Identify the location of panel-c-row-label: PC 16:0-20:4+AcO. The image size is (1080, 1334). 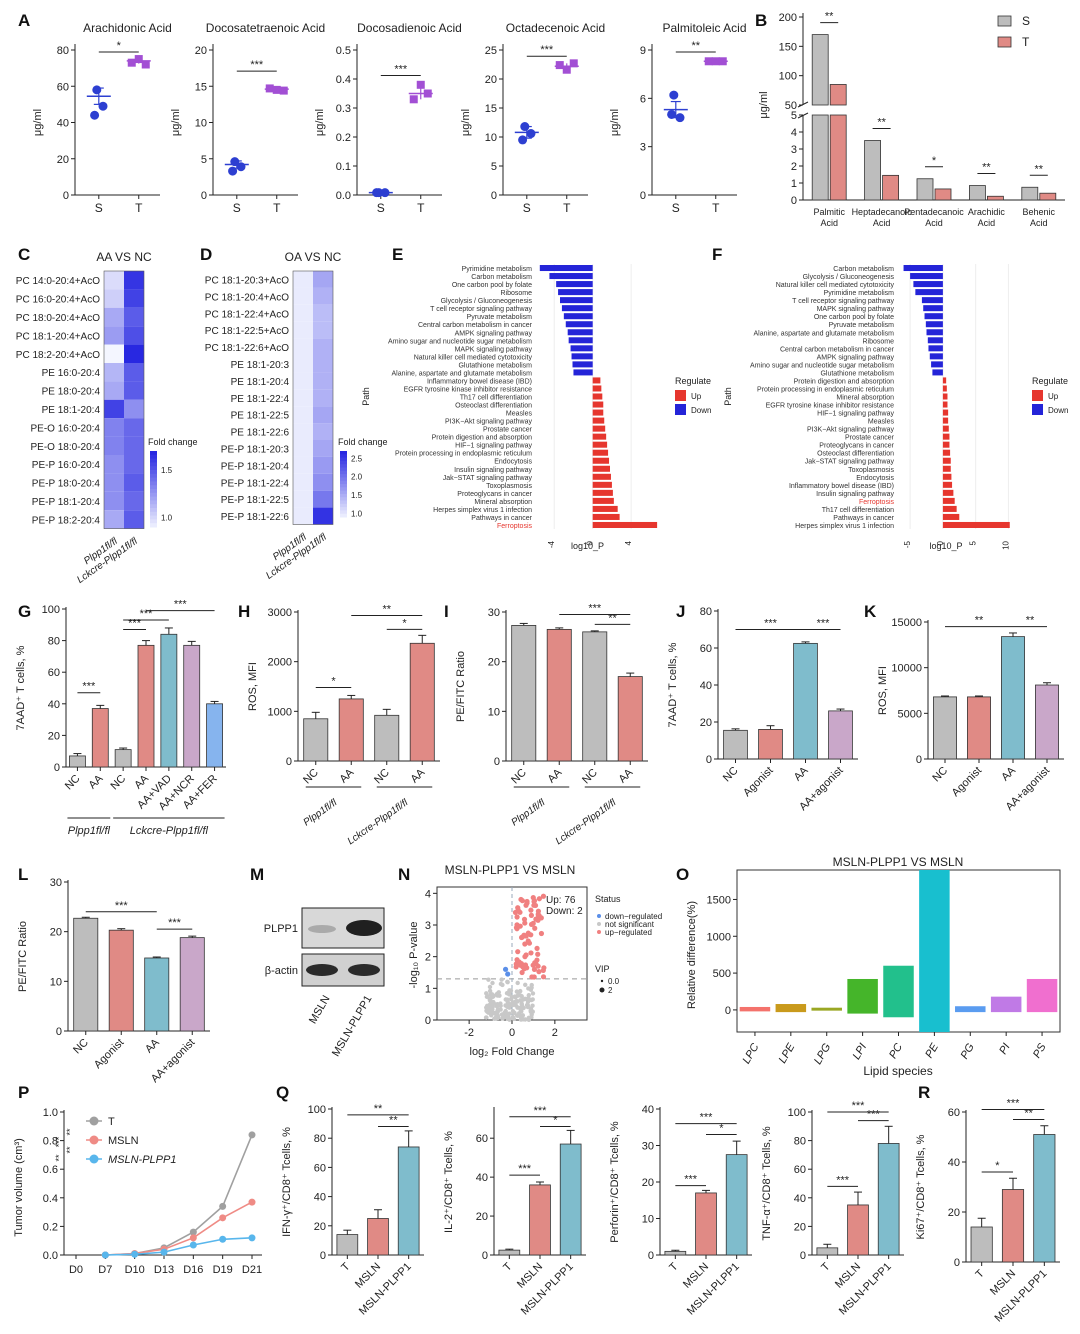
(58, 300).